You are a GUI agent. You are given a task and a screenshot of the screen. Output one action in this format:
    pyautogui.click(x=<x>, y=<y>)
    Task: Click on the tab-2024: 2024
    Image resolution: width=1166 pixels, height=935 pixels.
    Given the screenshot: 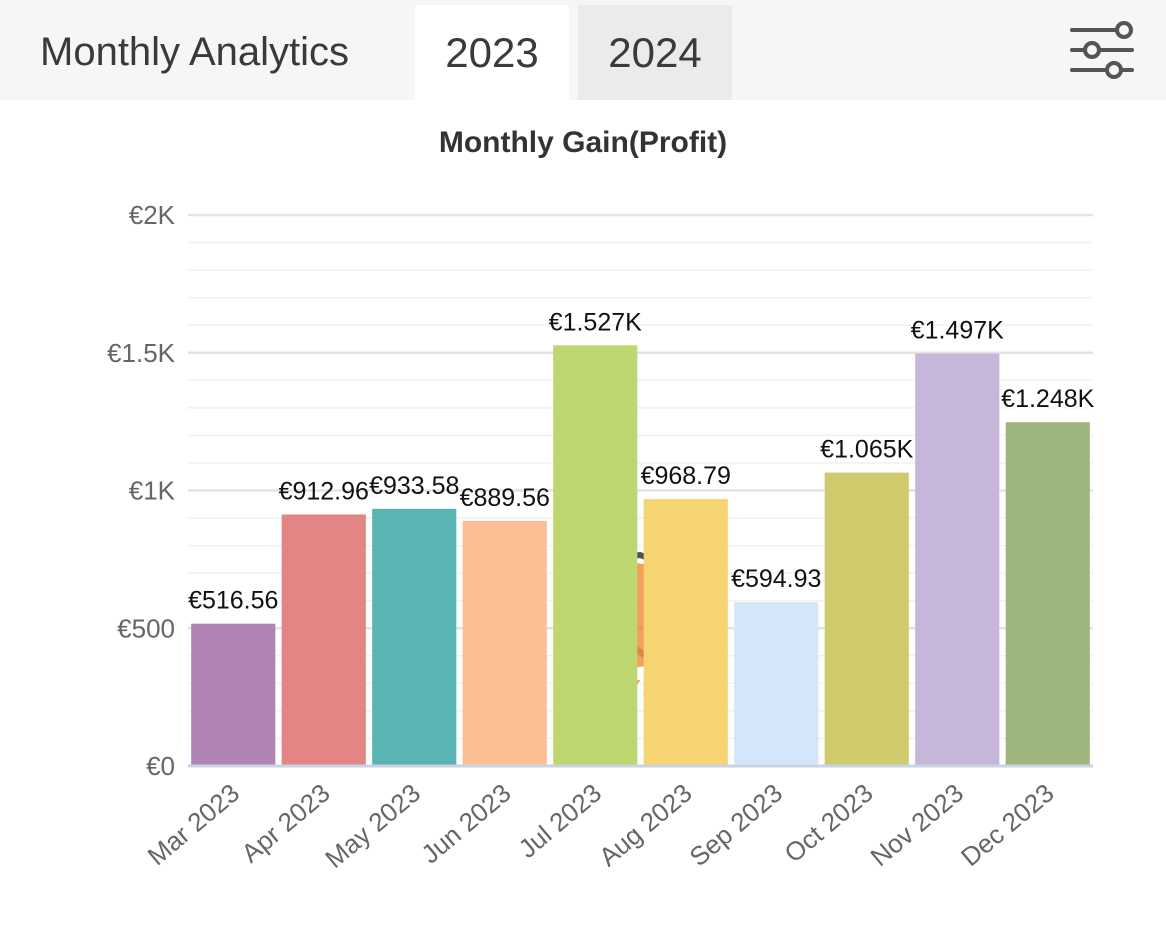 What is the action you would take?
    pyautogui.click(x=655, y=52)
    